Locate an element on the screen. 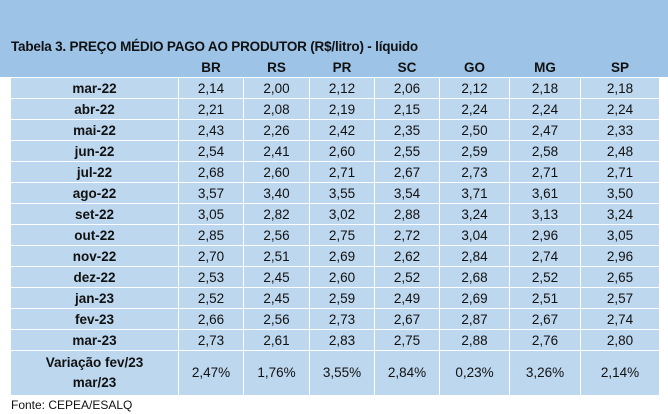 This screenshot has height=414, width=668. price-cell: 2,53 is located at coordinates (211, 277).